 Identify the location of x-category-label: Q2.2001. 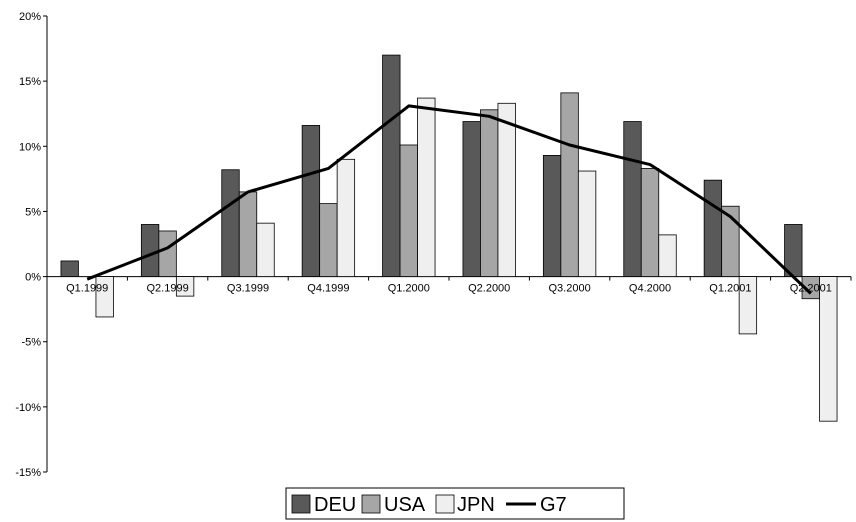
(811, 289).